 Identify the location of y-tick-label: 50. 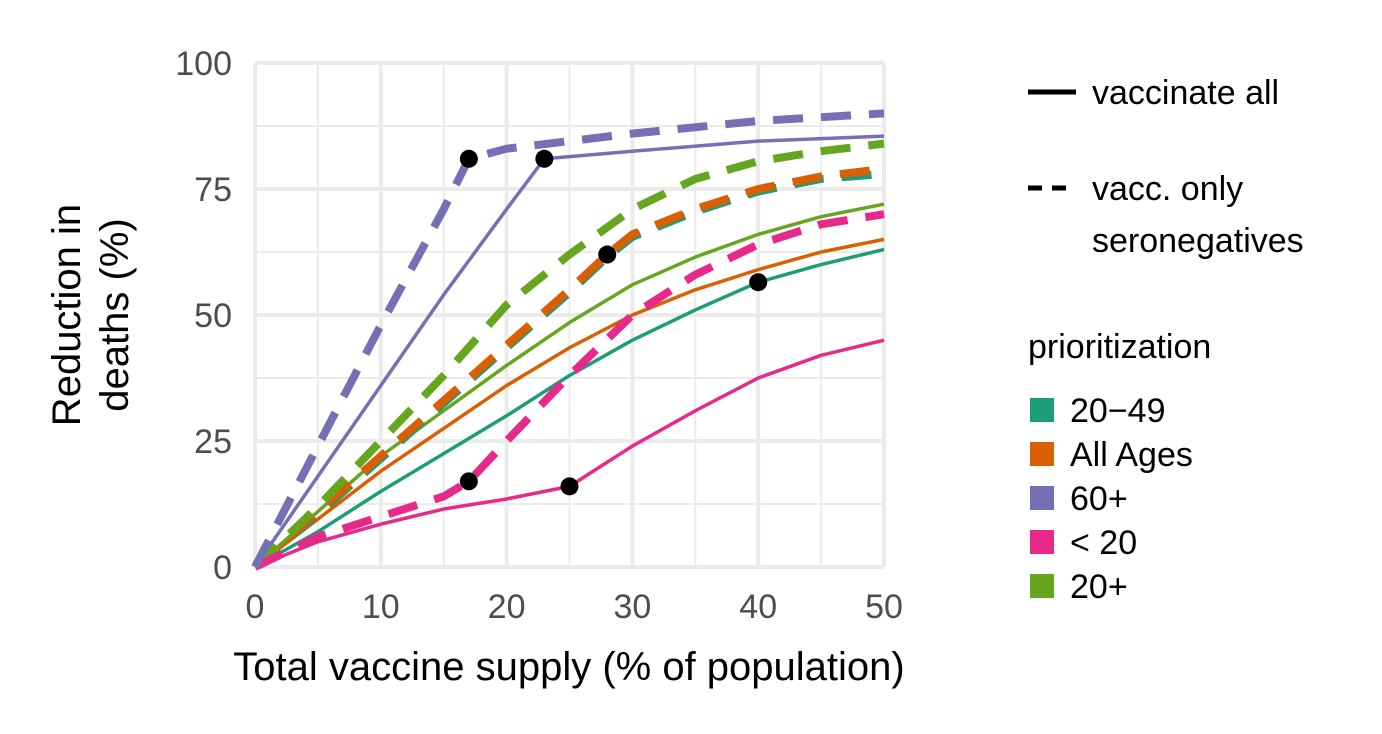
(213, 316).